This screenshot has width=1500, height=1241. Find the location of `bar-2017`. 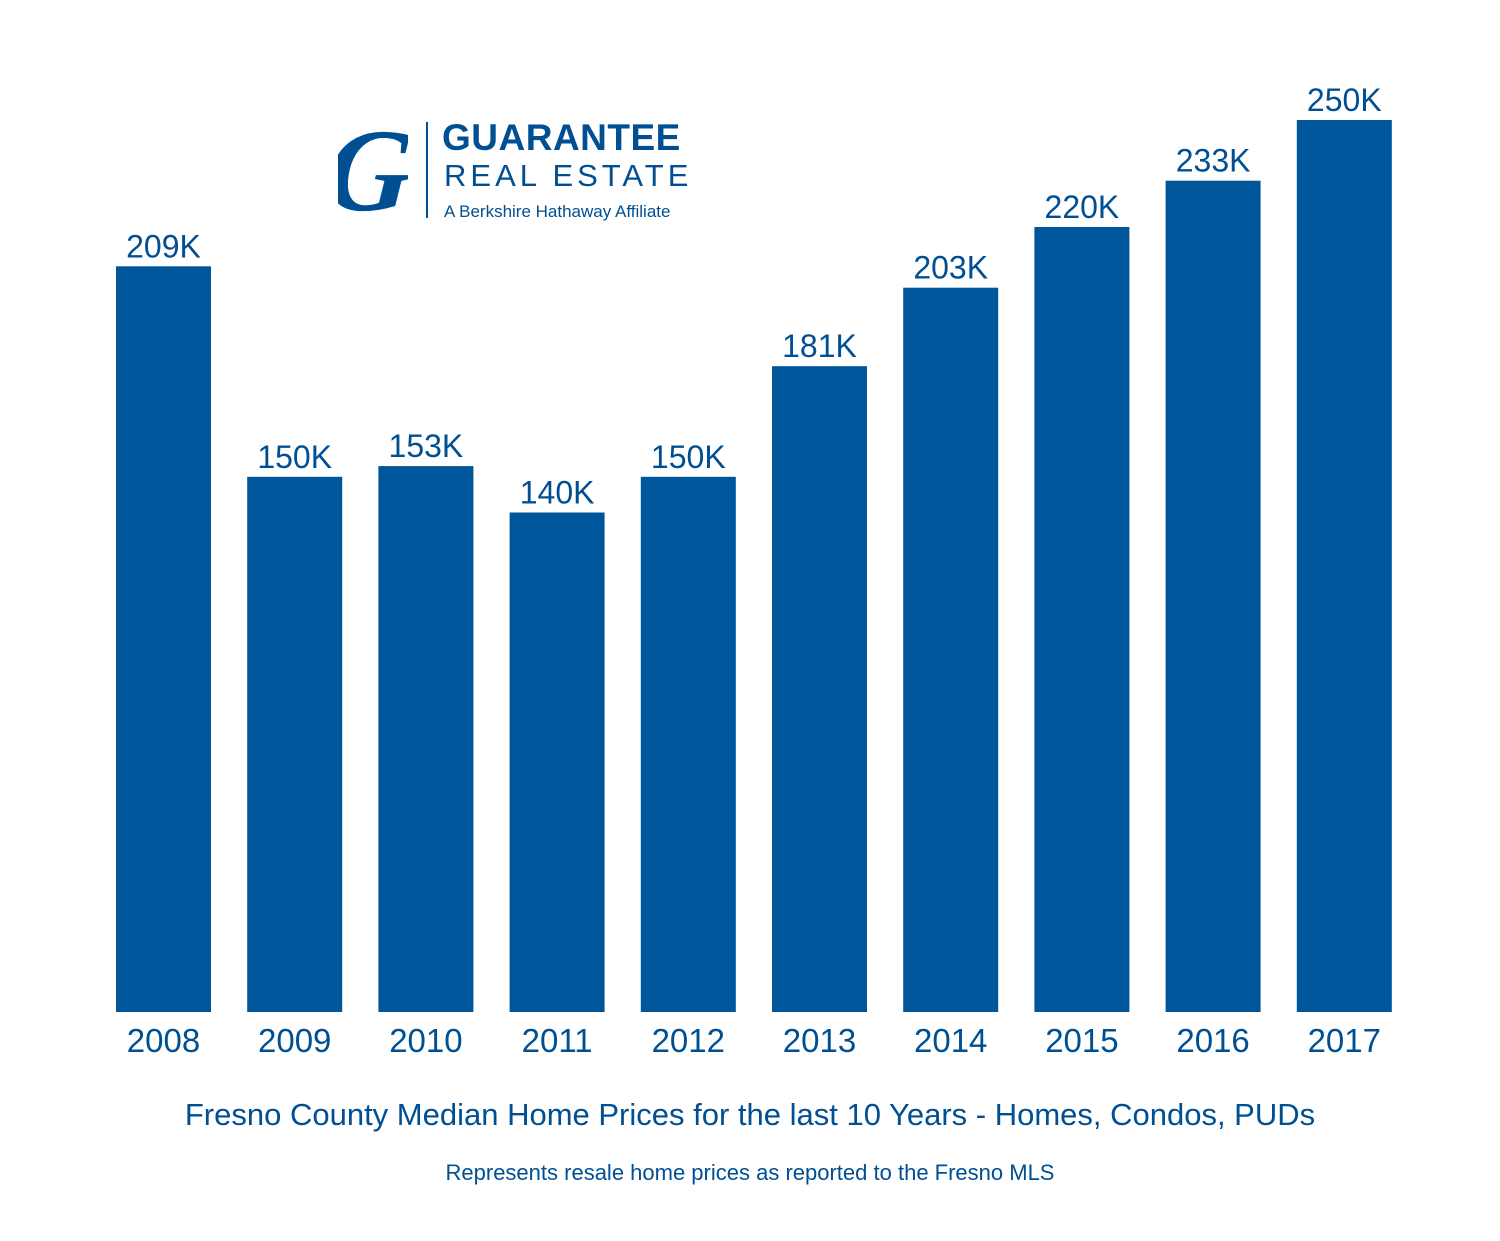

bar-2017 is located at coordinates (1344, 566).